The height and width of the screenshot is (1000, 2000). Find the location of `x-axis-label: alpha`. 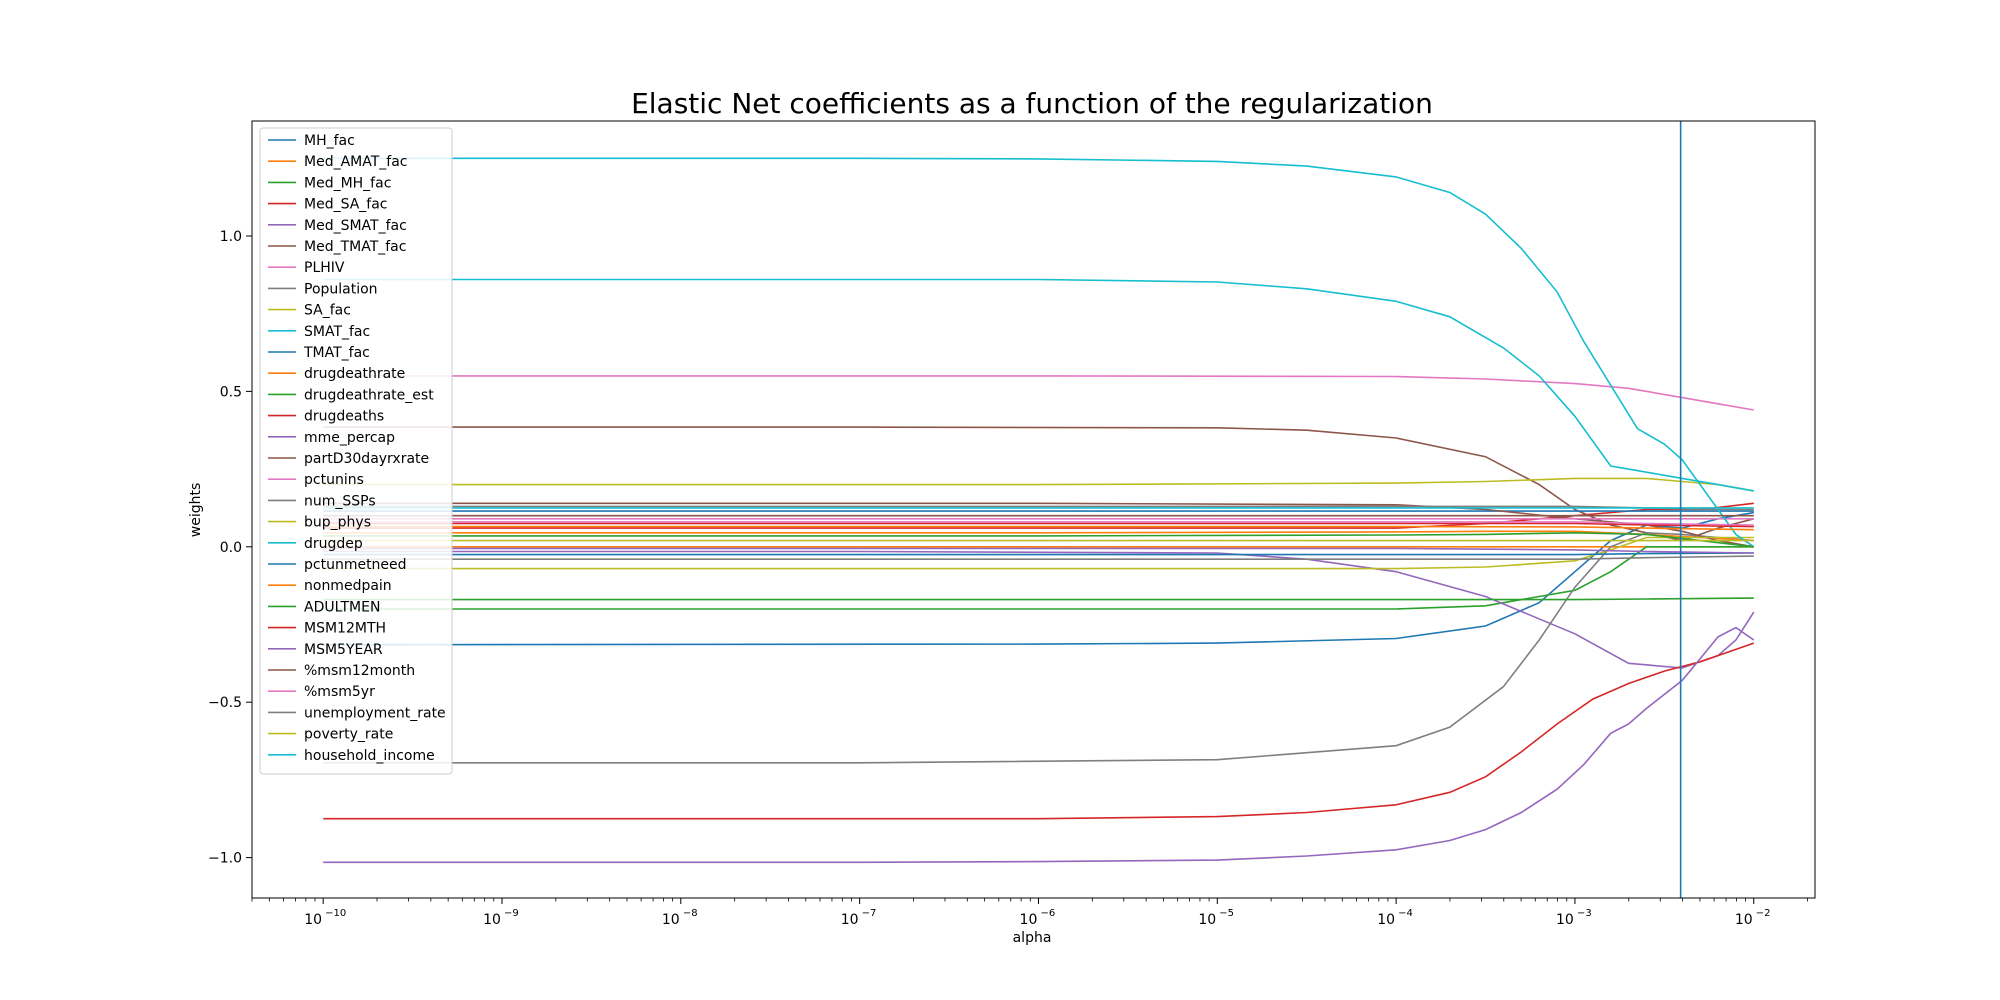

x-axis-label: alpha is located at coordinates (1032, 938).